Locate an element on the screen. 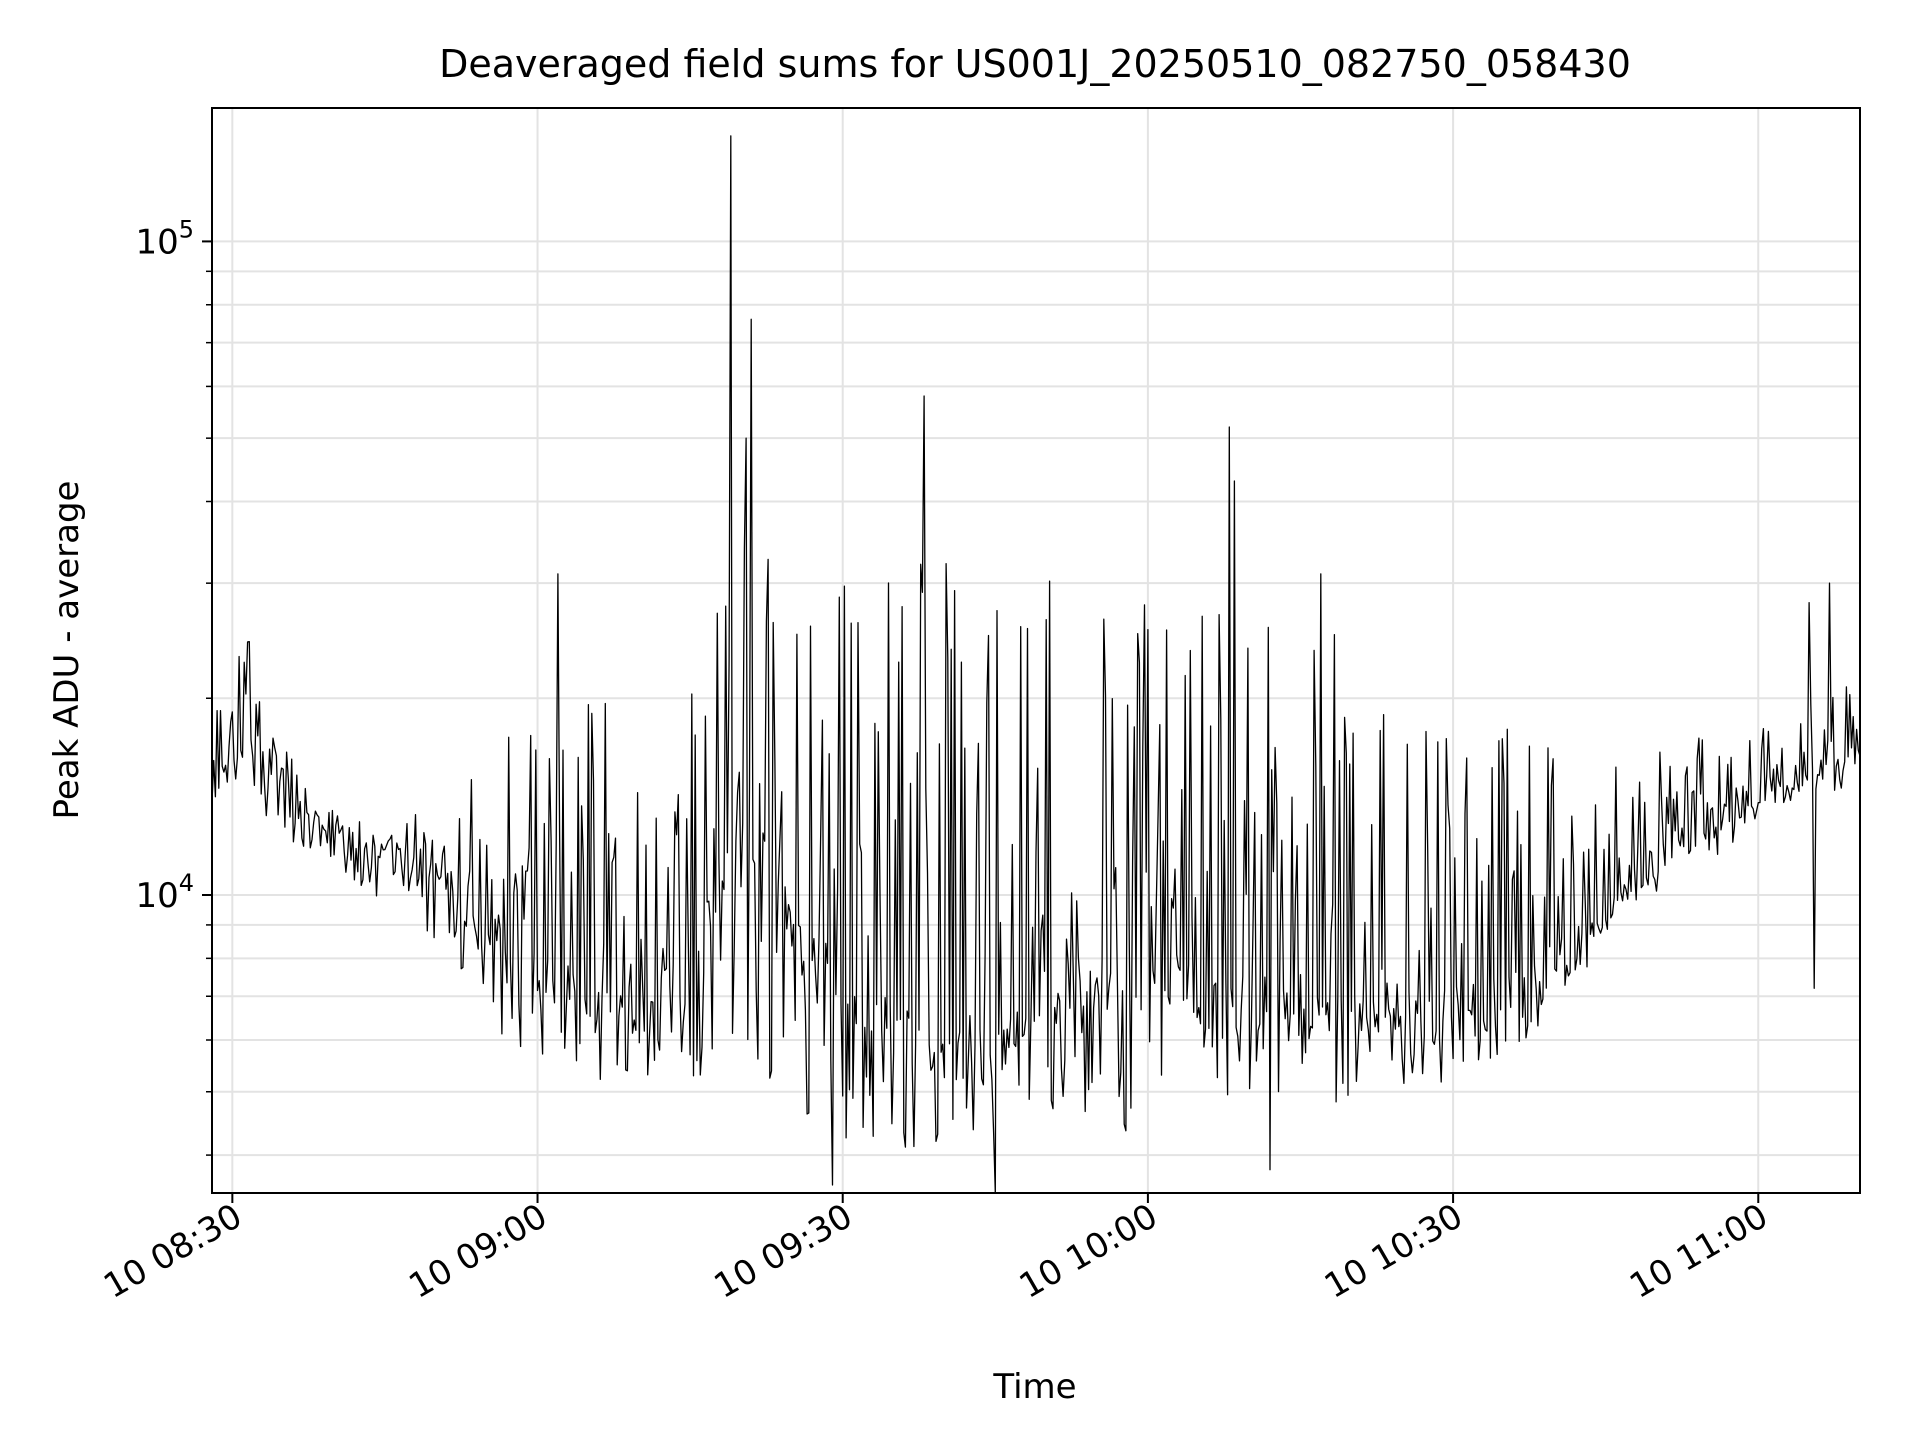 The image size is (1920, 1444). y-tick-exponent: 4 is located at coordinates (186, 883).